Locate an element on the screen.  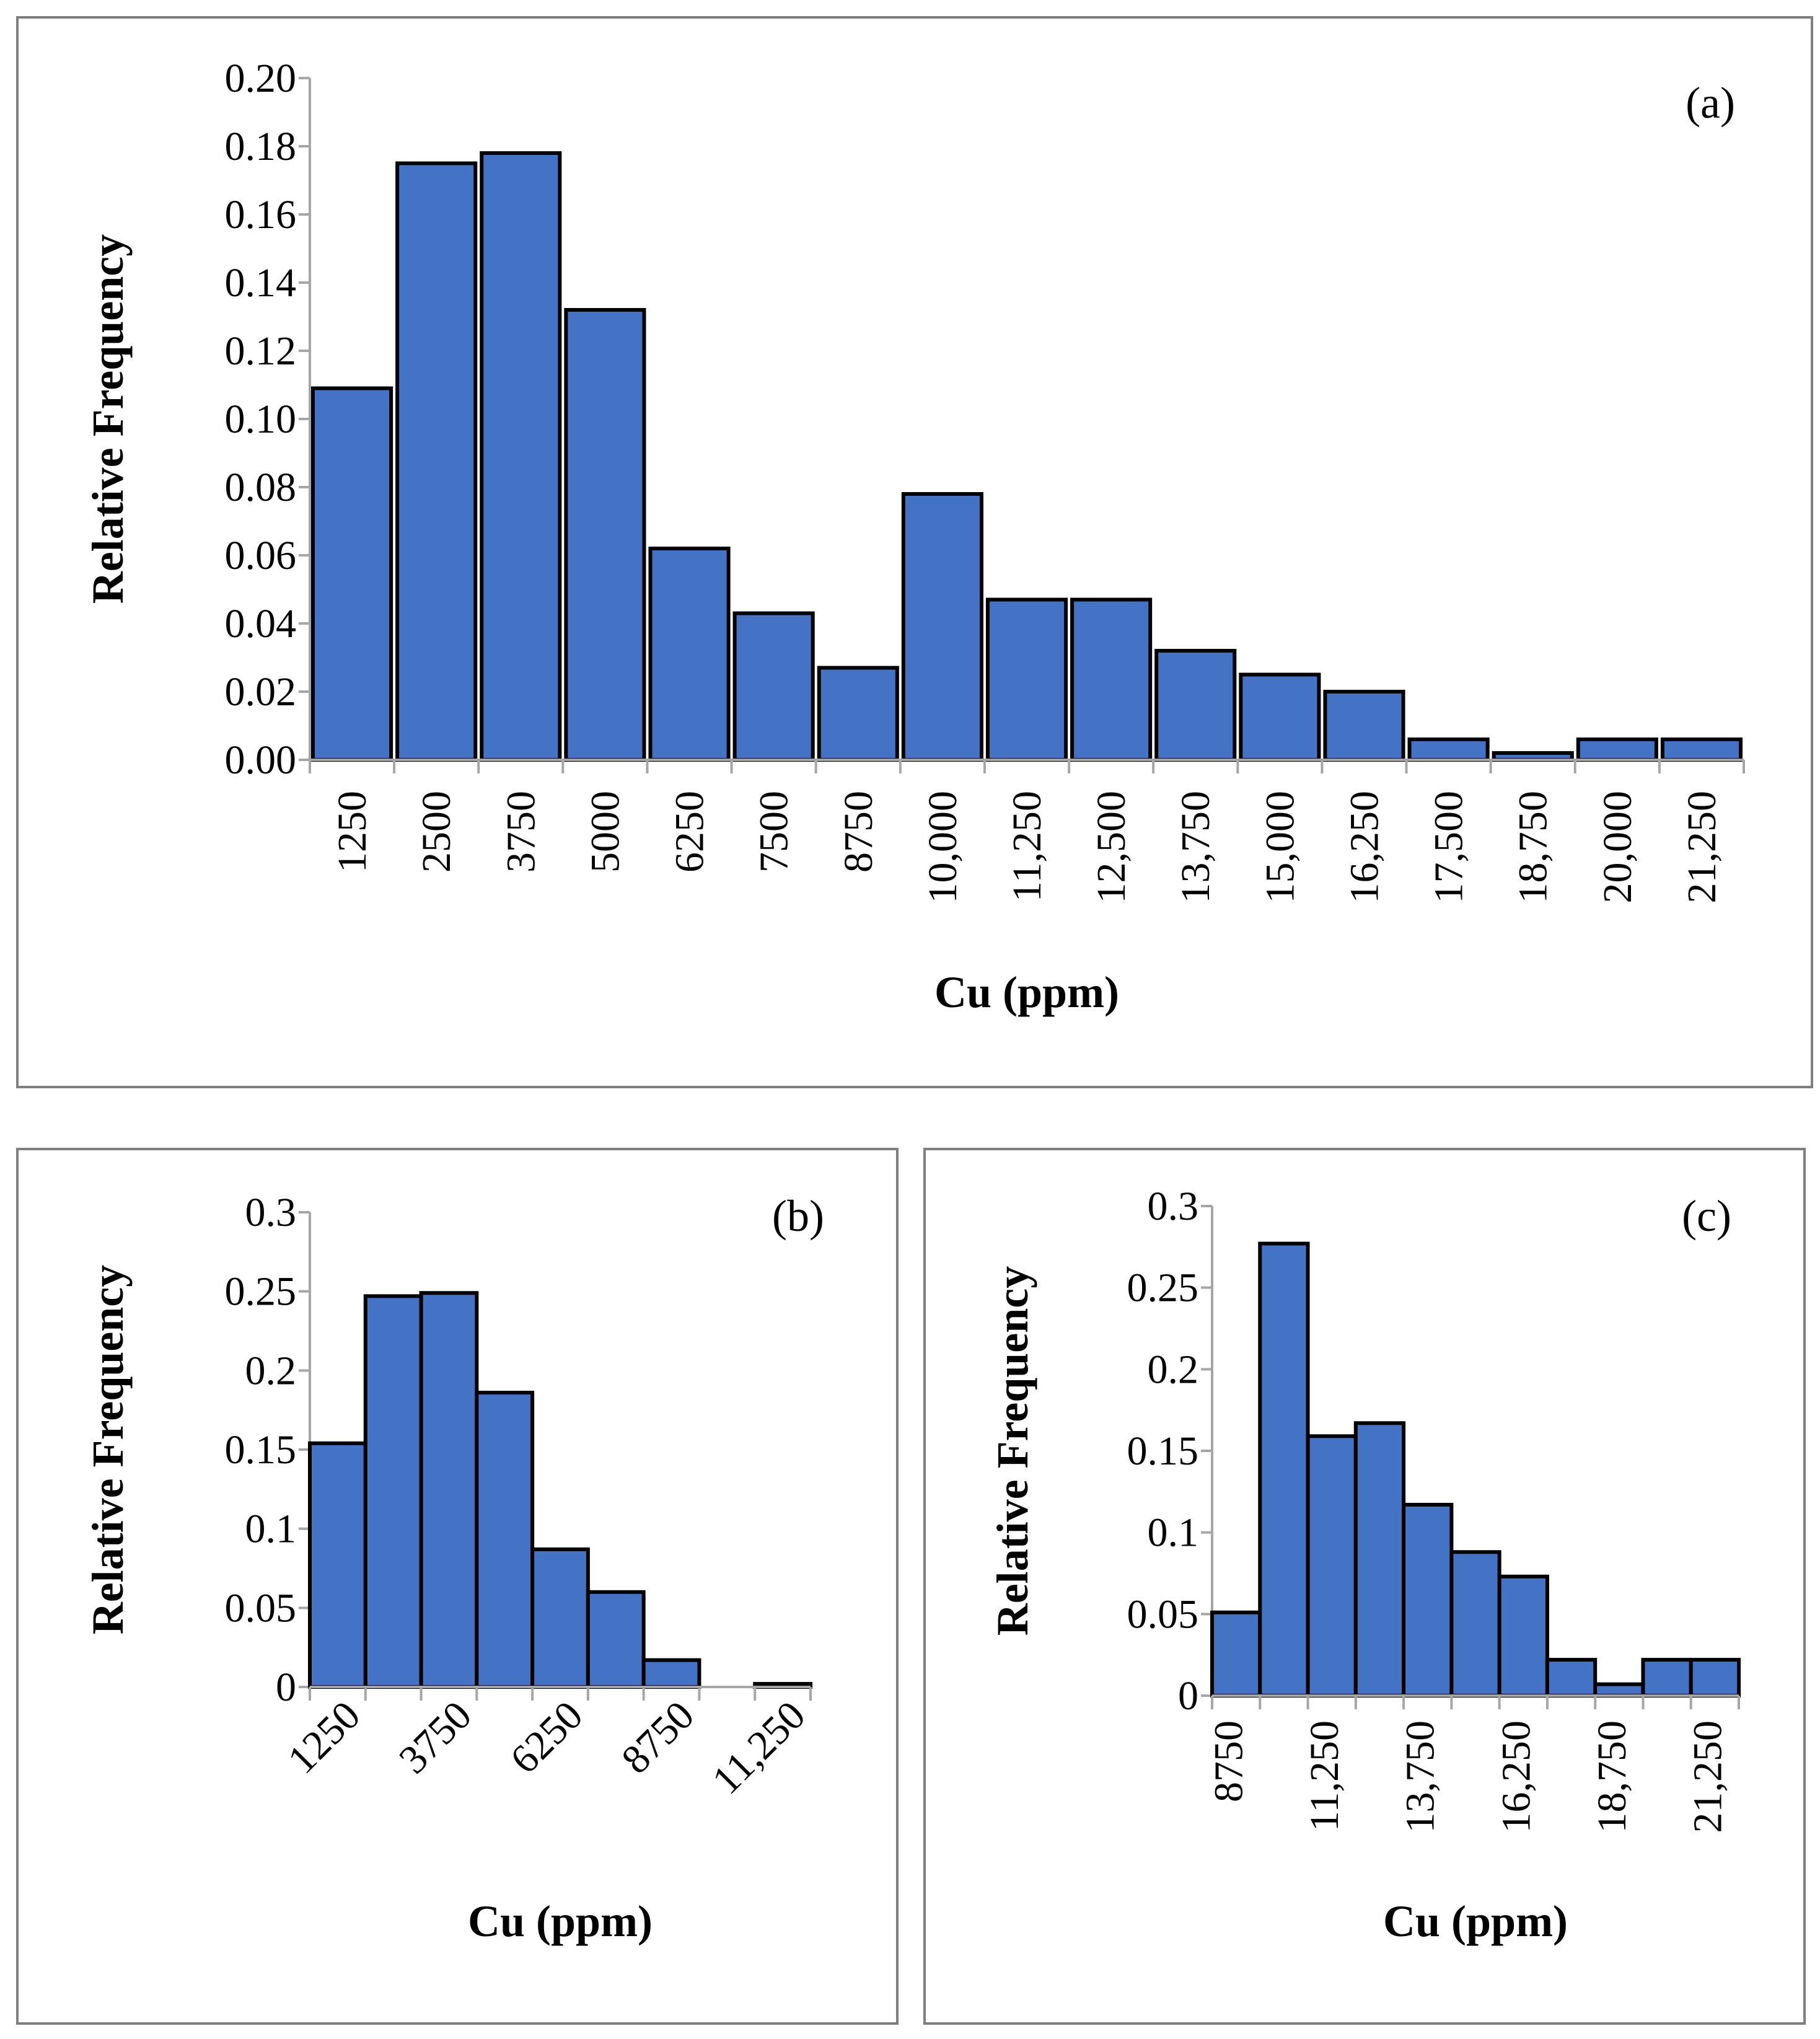
y-tick-label: 0.12 is located at coordinates (261, 351).